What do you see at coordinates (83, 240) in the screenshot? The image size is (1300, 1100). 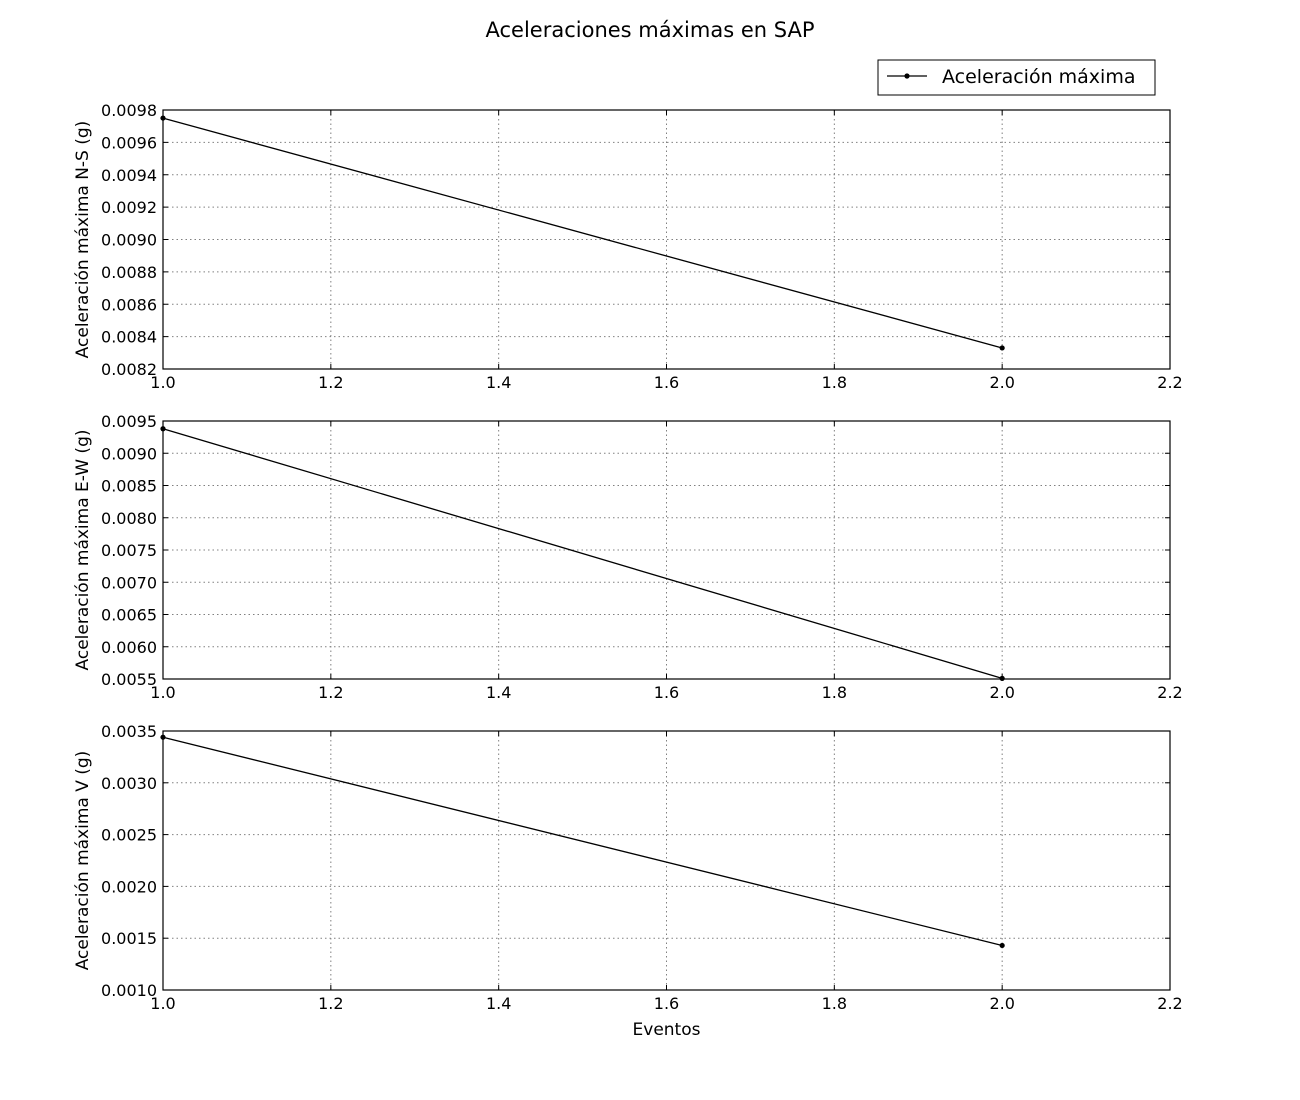 I see `y-axis-label: Aceleración máxima N-S (g)` at bounding box center [83, 240].